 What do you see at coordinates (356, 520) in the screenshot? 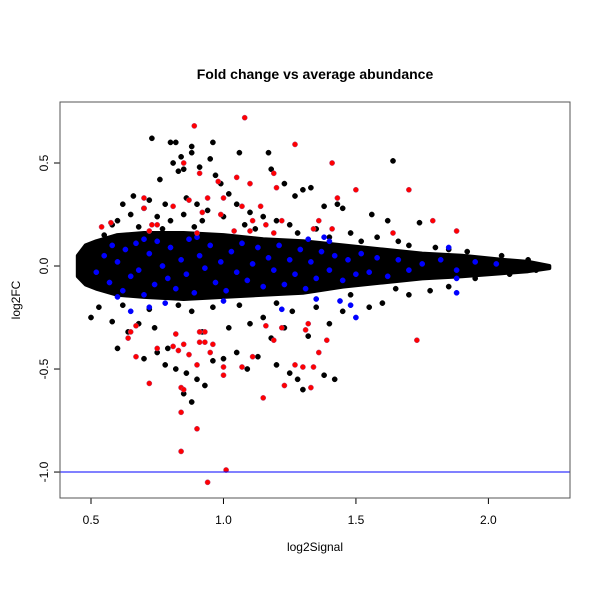
I see `x-tick-label: 1.5` at bounding box center [356, 520].